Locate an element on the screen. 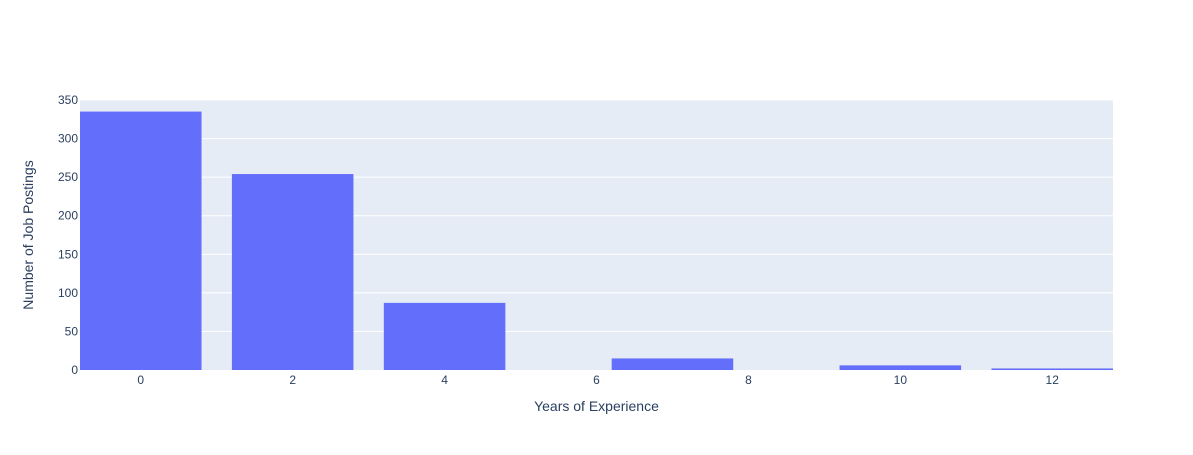 Image resolution: width=1193 pixels, height=455 pixels. y-tick-label: 100 is located at coordinates (68, 293).